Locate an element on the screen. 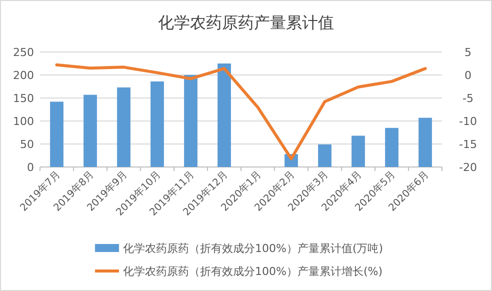 The width and height of the screenshot is (492, 291). y2-tick-label: -20 is located at coordinates (468, 167).